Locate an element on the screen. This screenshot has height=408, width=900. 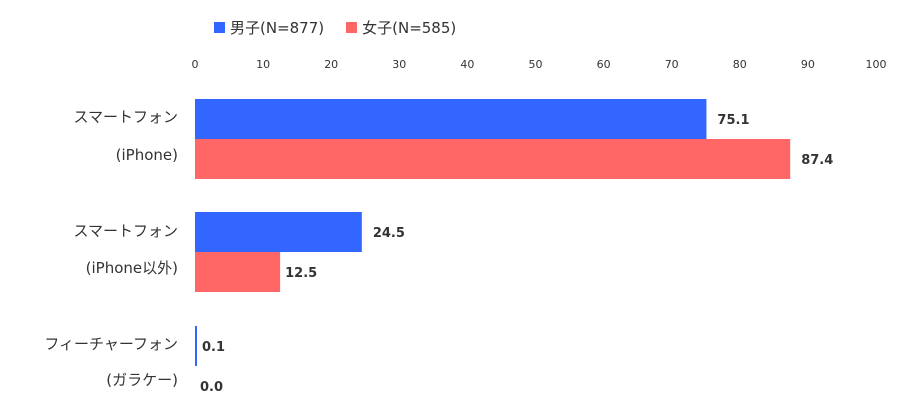
legend-item-boys: 男子(N=877) is located at coordinates (269, 27).